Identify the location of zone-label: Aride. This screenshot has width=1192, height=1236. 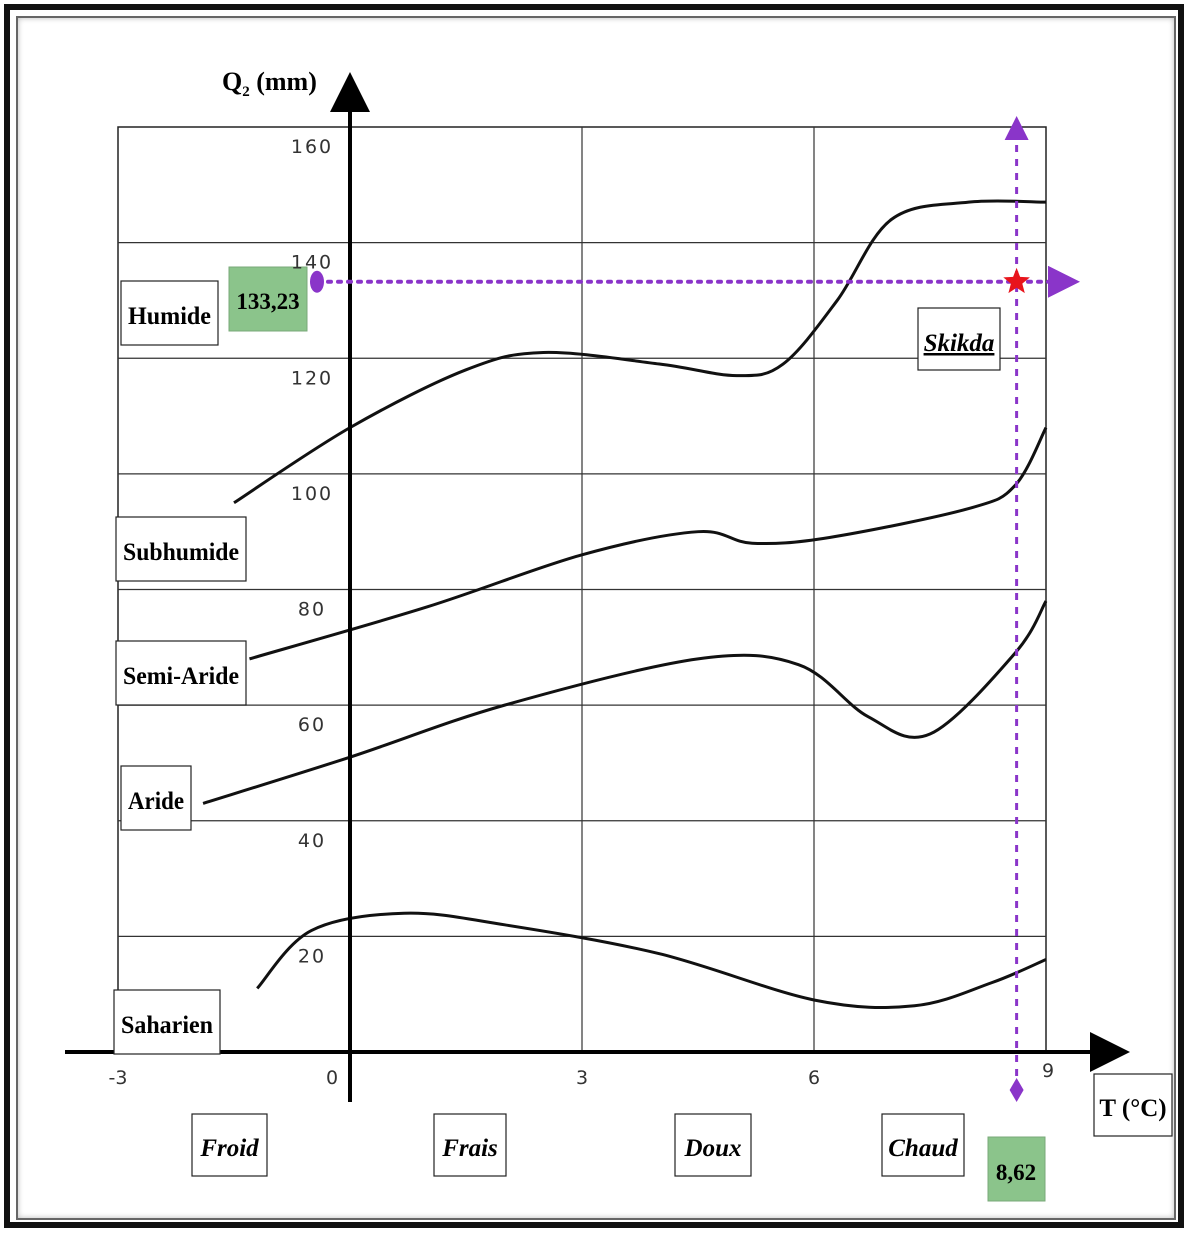
(156, 801).